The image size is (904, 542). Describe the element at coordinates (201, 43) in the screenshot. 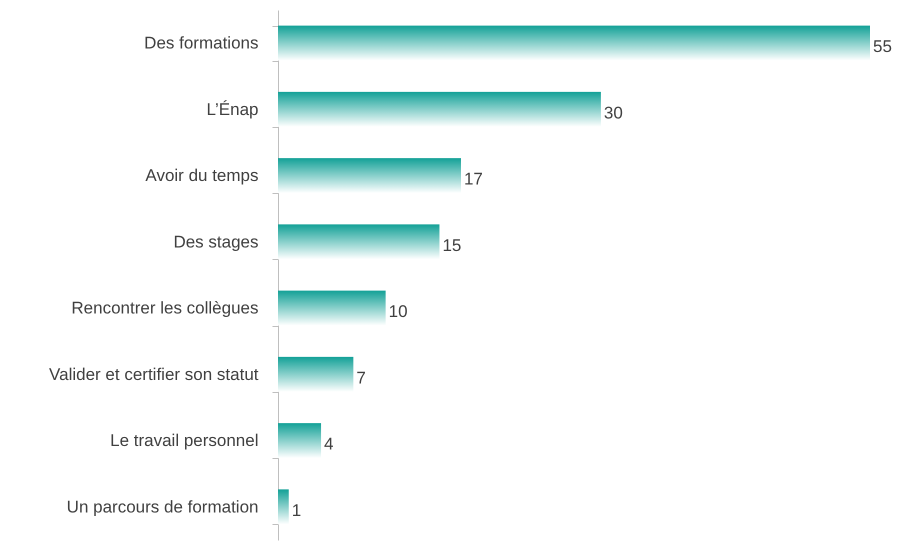

I see `y-tick-label: Des formations` at that location.